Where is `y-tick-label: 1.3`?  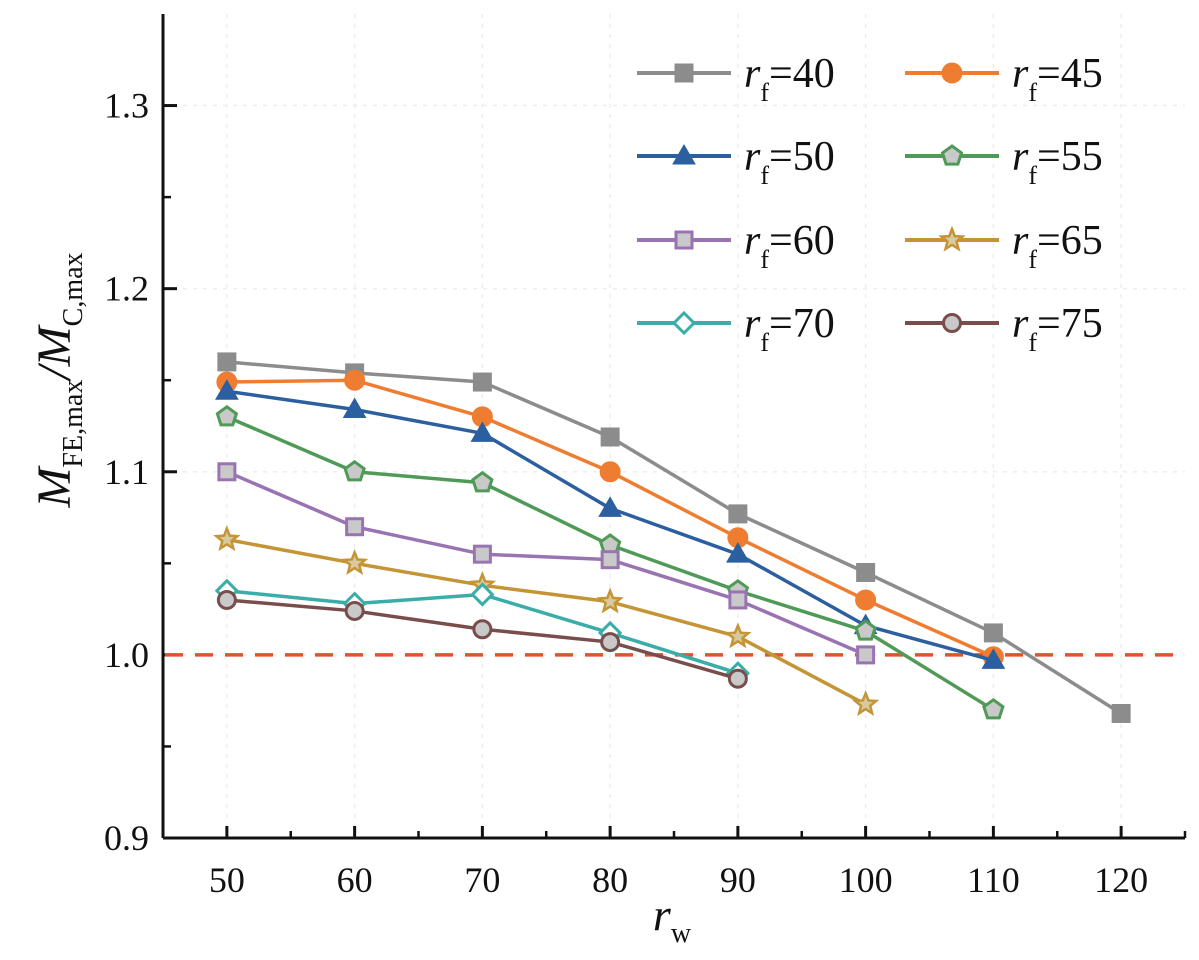 y-tick-label: 1.3 is located at coordinates (126, 106).